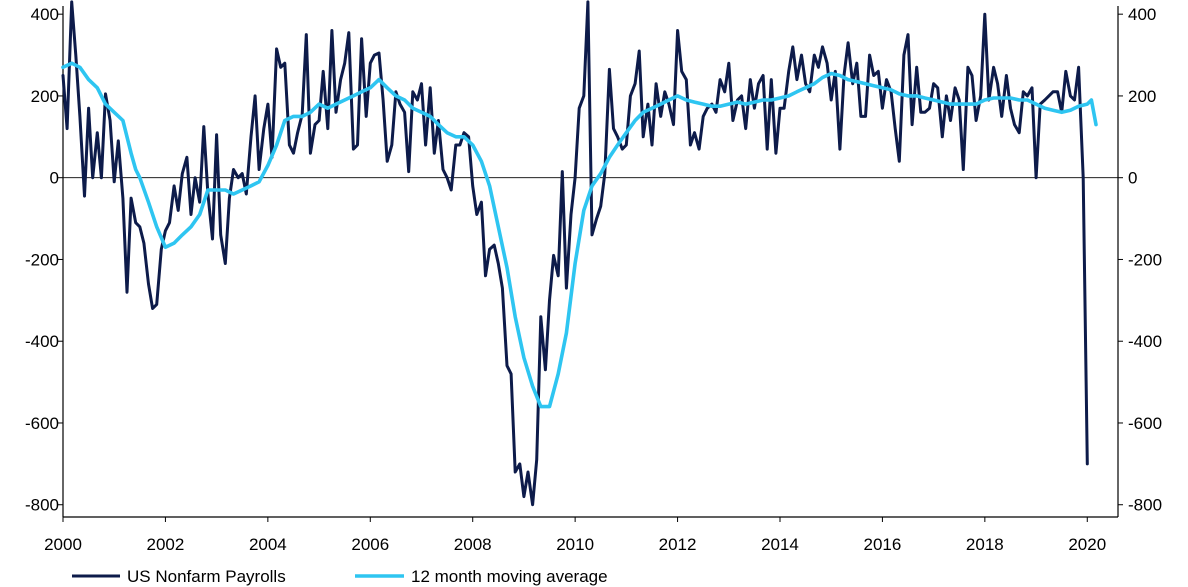 Image resolution: width=1188 pixels, height=587 pixels. I want to click on left-tick-label: -600, so click(42, 423).